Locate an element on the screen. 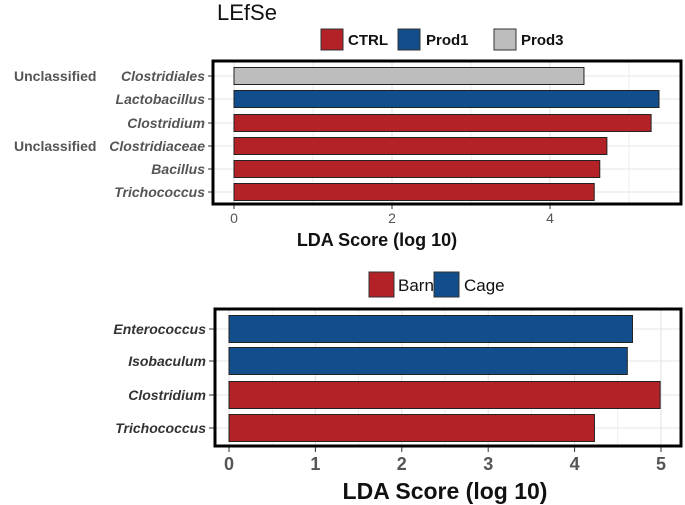 The width and height of the screenshot is (685, 505). bar-lactobacillus is located at coordinates (446, 99).